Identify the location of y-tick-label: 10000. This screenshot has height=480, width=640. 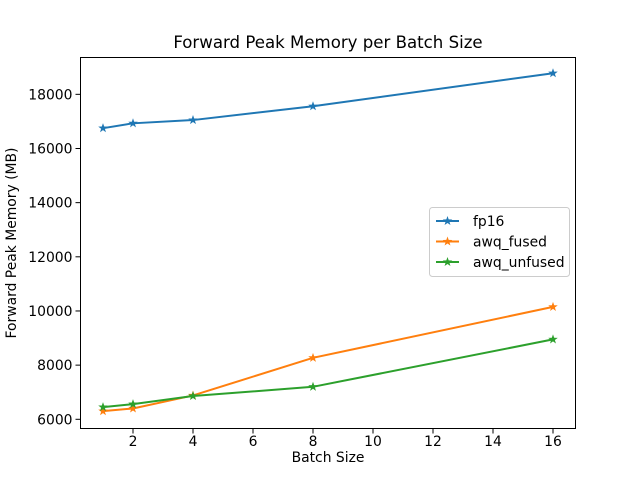
(50, 312).